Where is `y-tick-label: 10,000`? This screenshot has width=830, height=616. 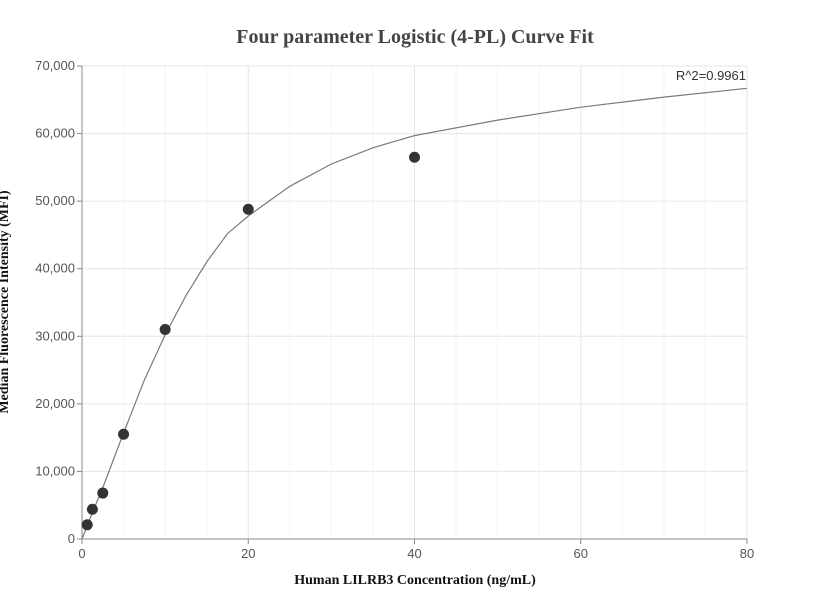
y-tick-label: 10,000 is located at coordinates (55, 470).